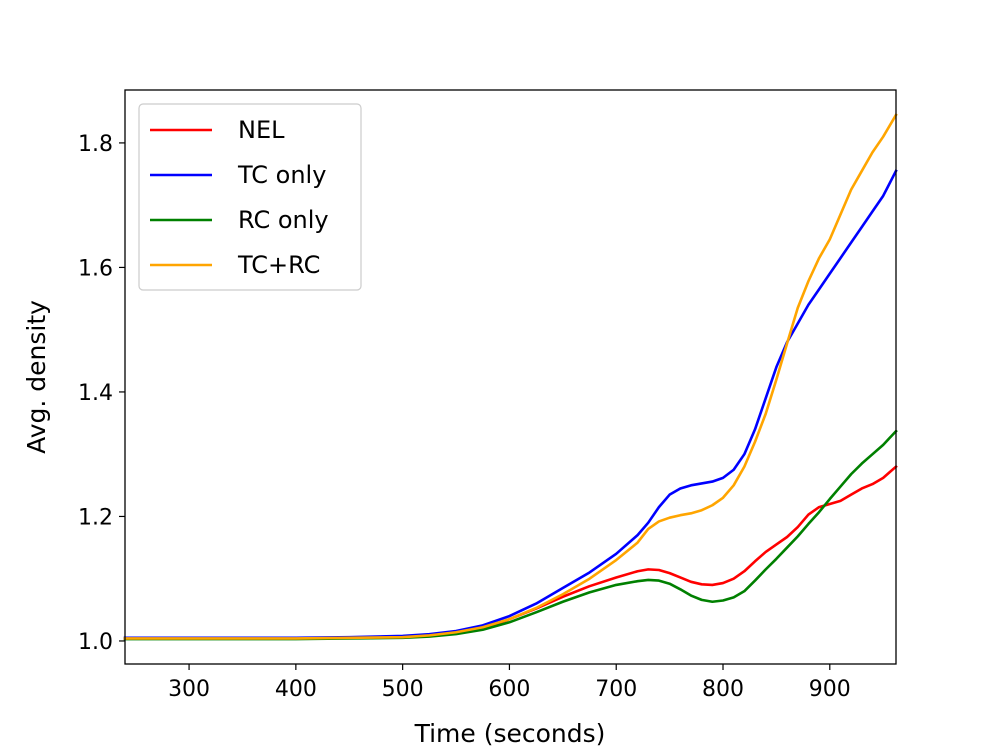 The height and width of the screenshot is (747, 996). I want to click on y-tick-label: 1.6, so click(95, 268).